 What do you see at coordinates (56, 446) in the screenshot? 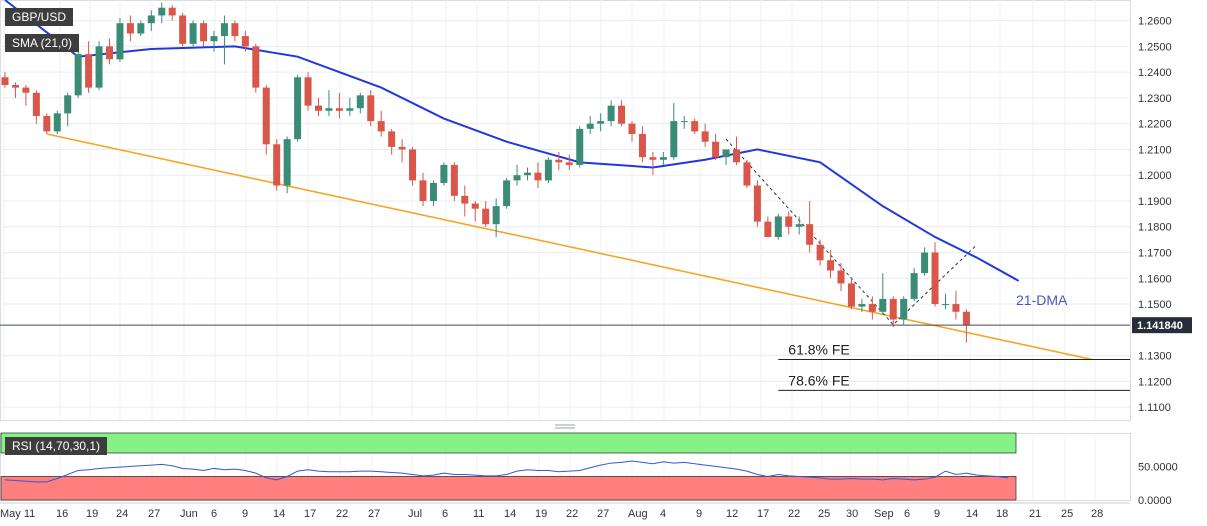
I see `rsi-legend-label: RSI (14,70,30,1)` at bounding box center [56, 446].